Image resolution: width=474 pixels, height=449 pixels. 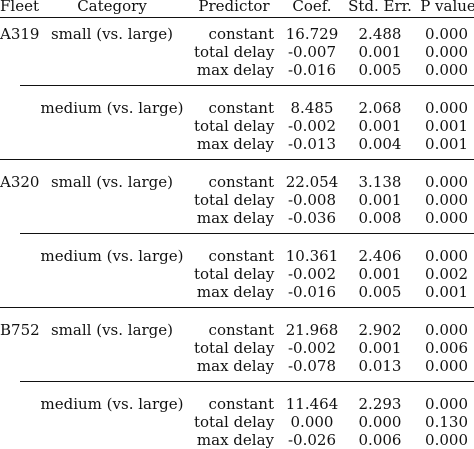 I want to click on table-row: max delay -0.036 0.008 0.000, so click(x=237, y=218).